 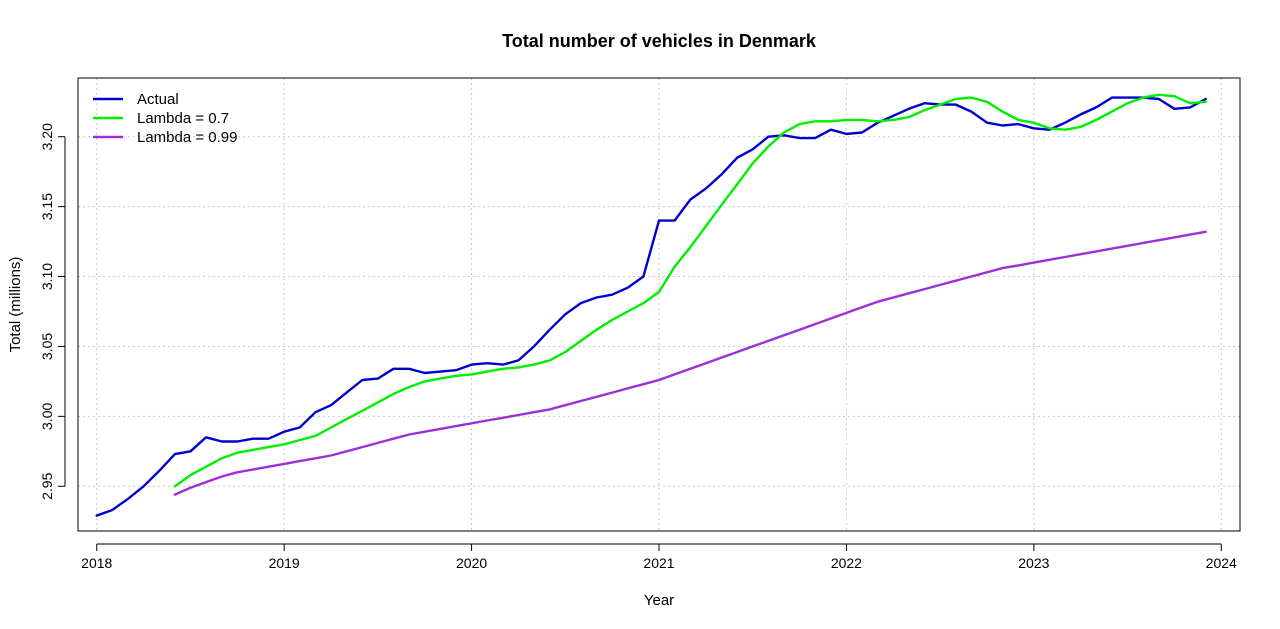 What do you see at coordinates (47, 206) in the screenshot?
I see `y-tick-label-4: 3.15` at bounding box center [47, 206].